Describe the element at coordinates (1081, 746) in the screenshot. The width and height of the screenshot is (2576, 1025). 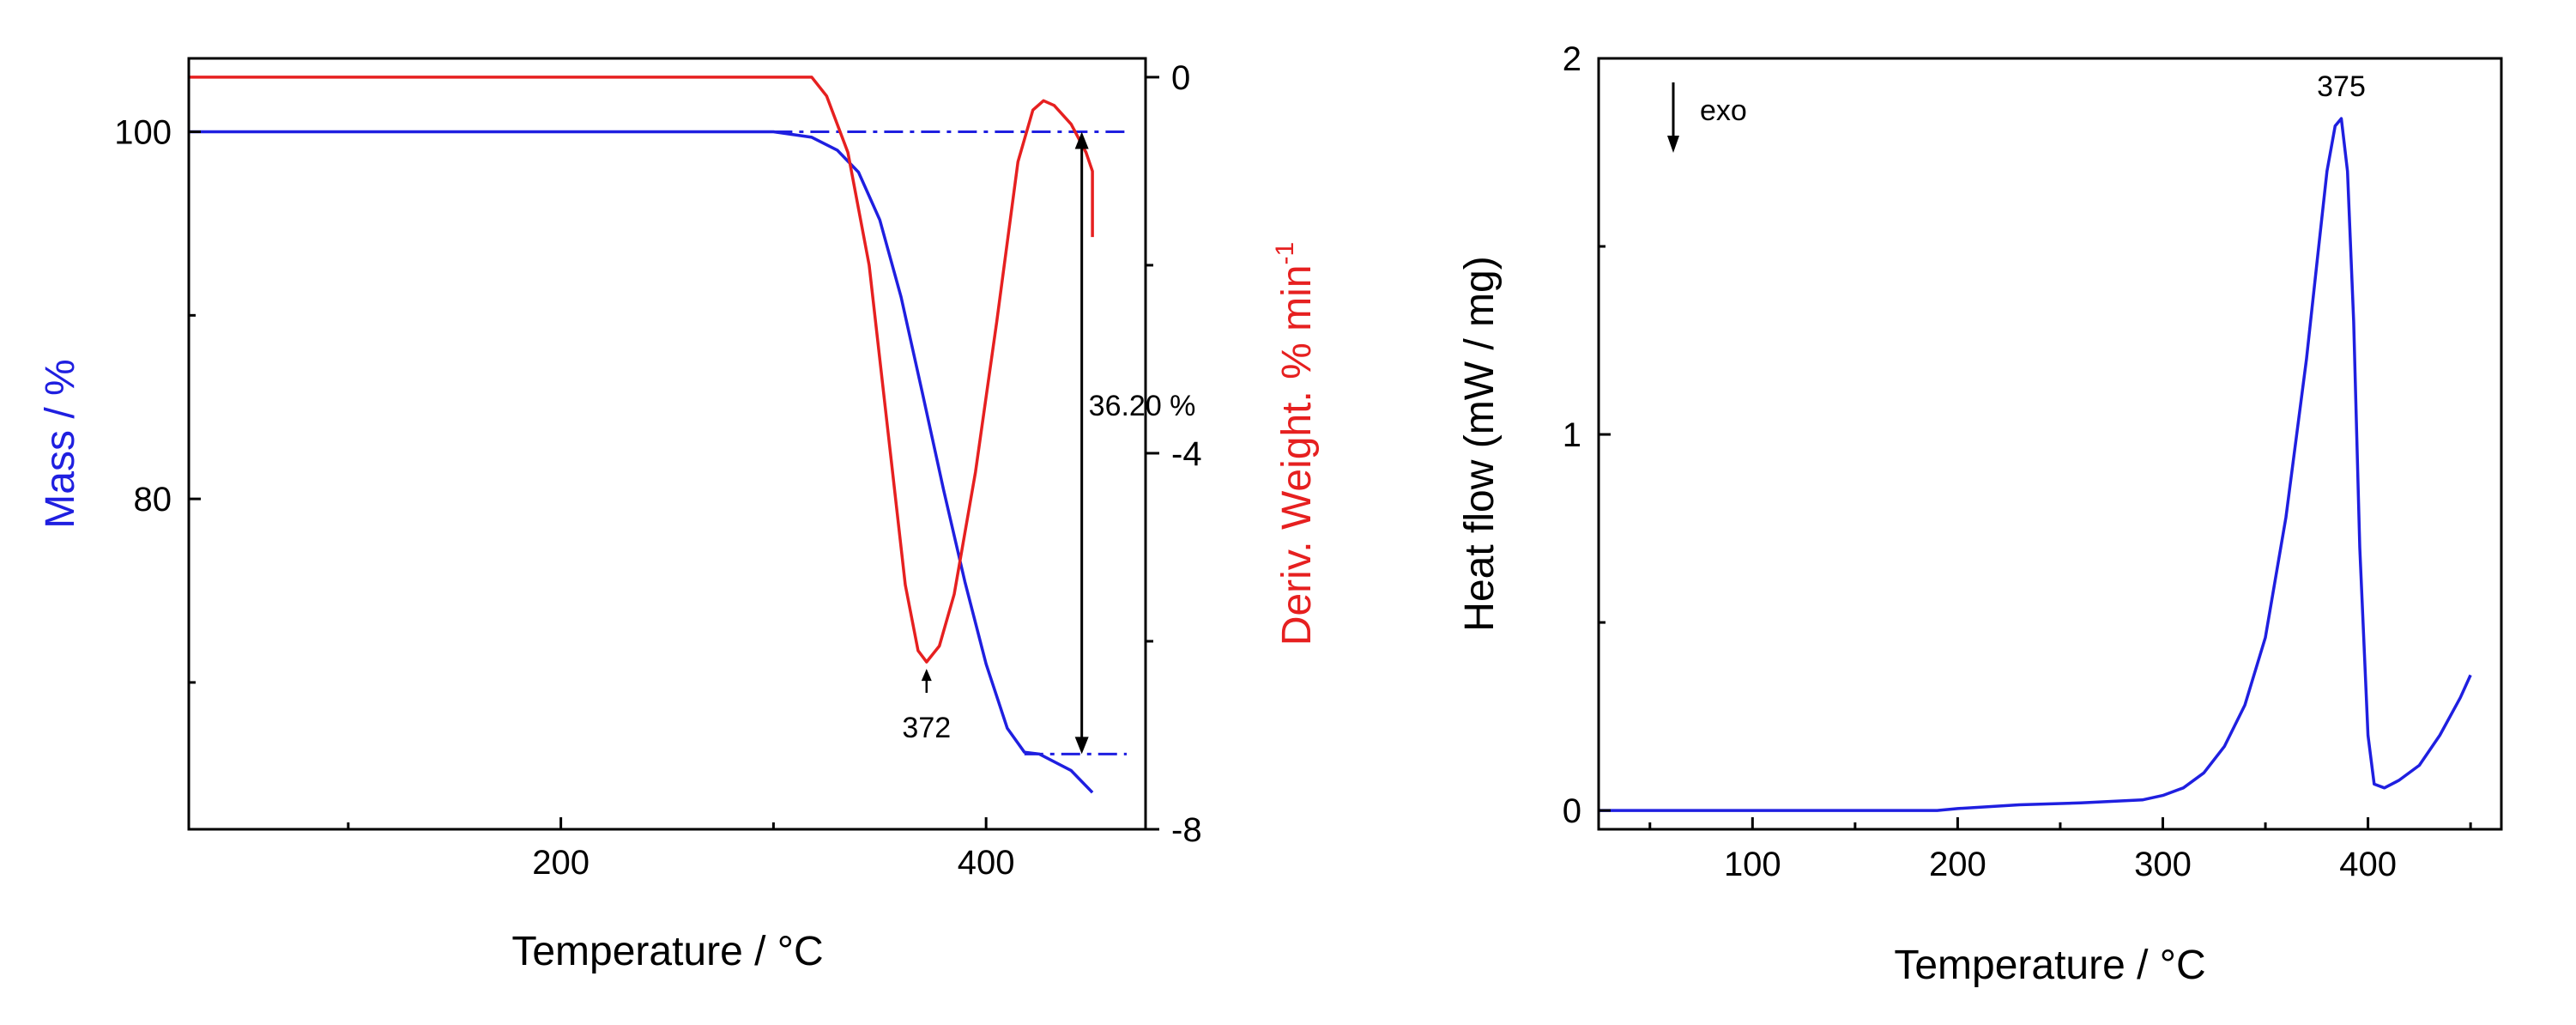
I see `mass-loss-arrow-down-icon` at that location.